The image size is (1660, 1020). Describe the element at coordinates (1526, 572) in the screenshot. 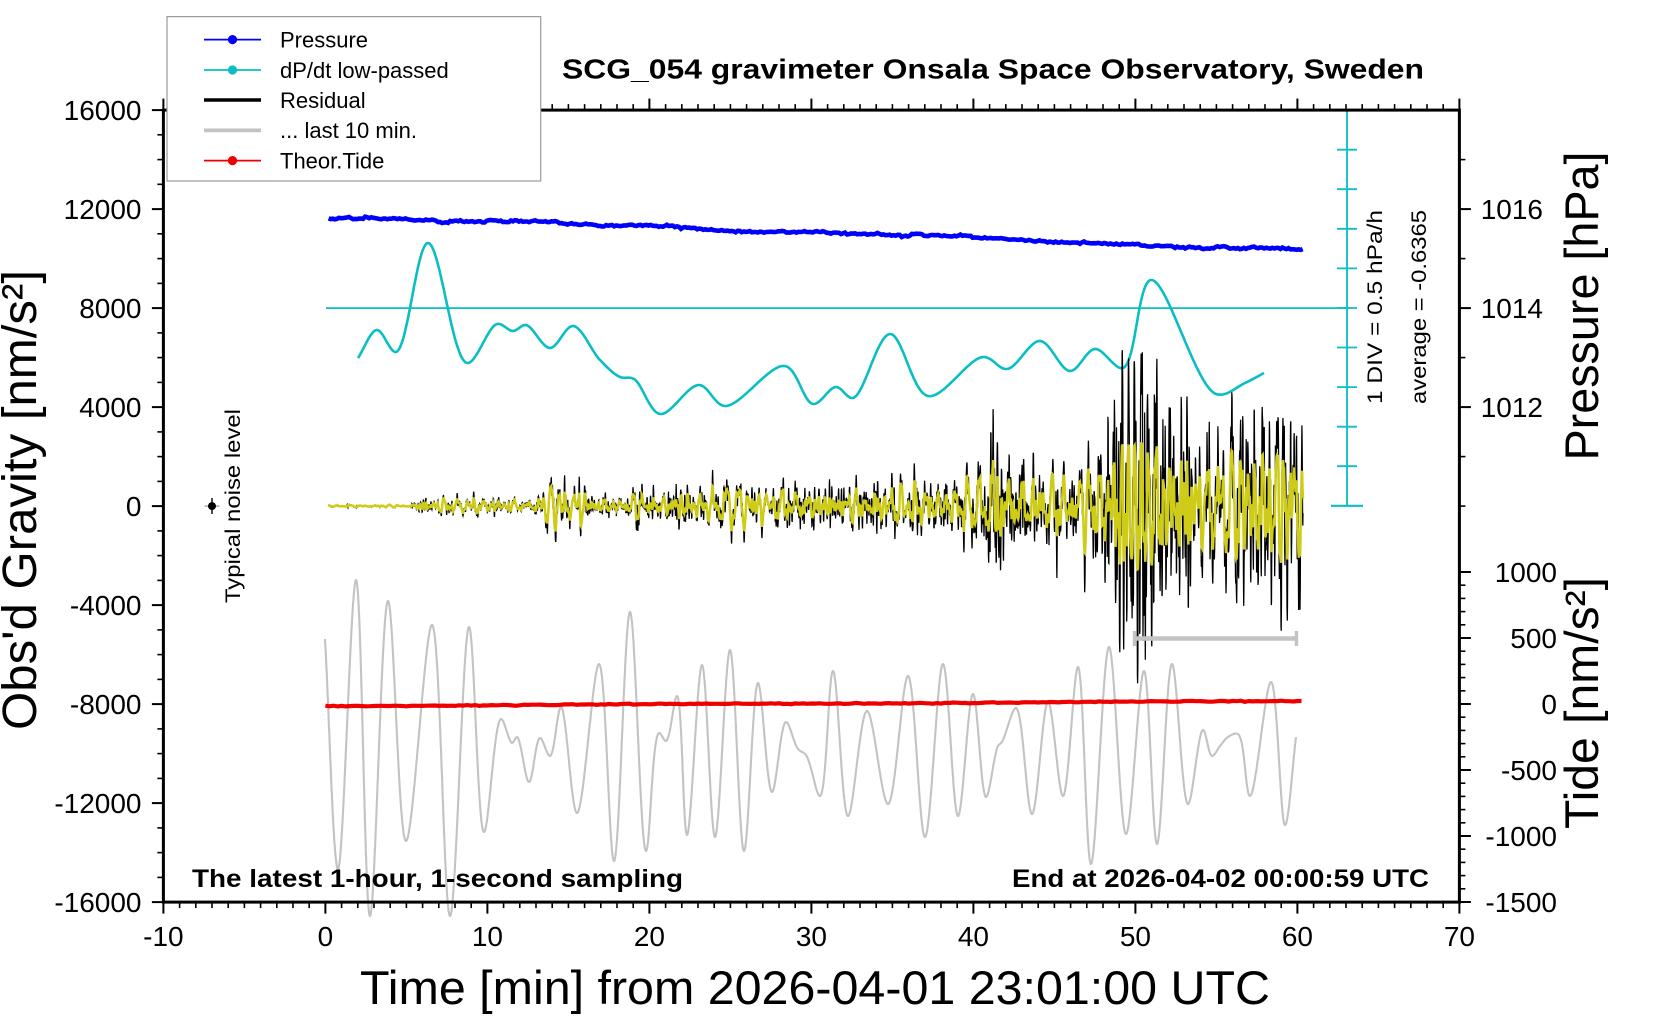

I see `svg-text: 1000` at that location.